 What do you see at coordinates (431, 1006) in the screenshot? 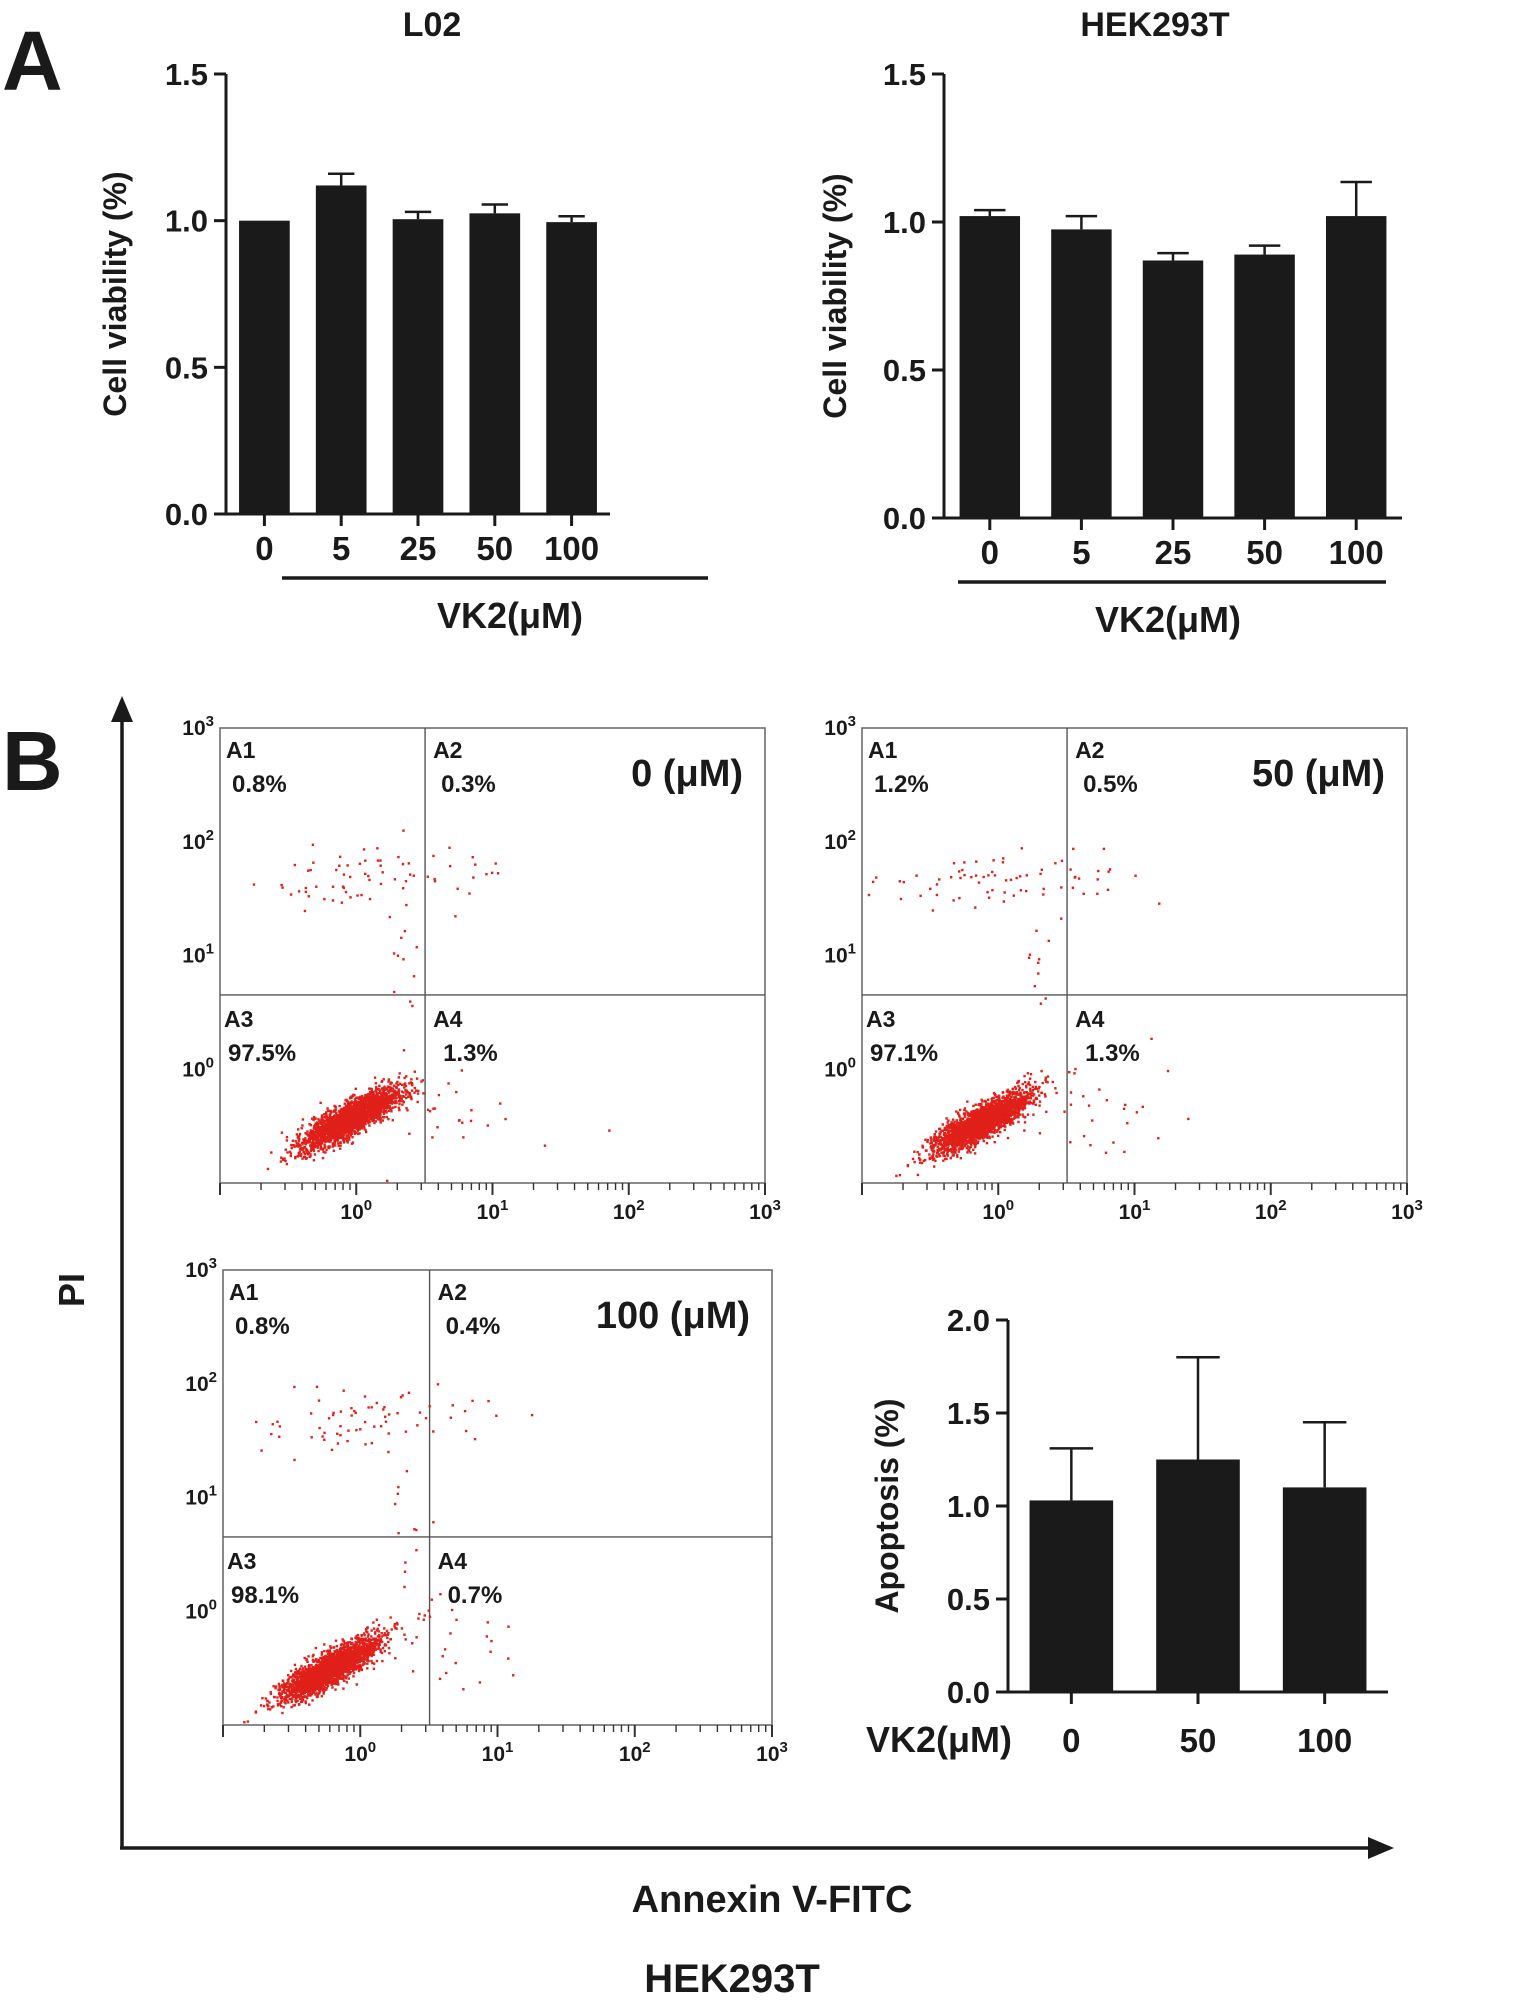
I see `event-dots` at bounding box center [431, 1006].